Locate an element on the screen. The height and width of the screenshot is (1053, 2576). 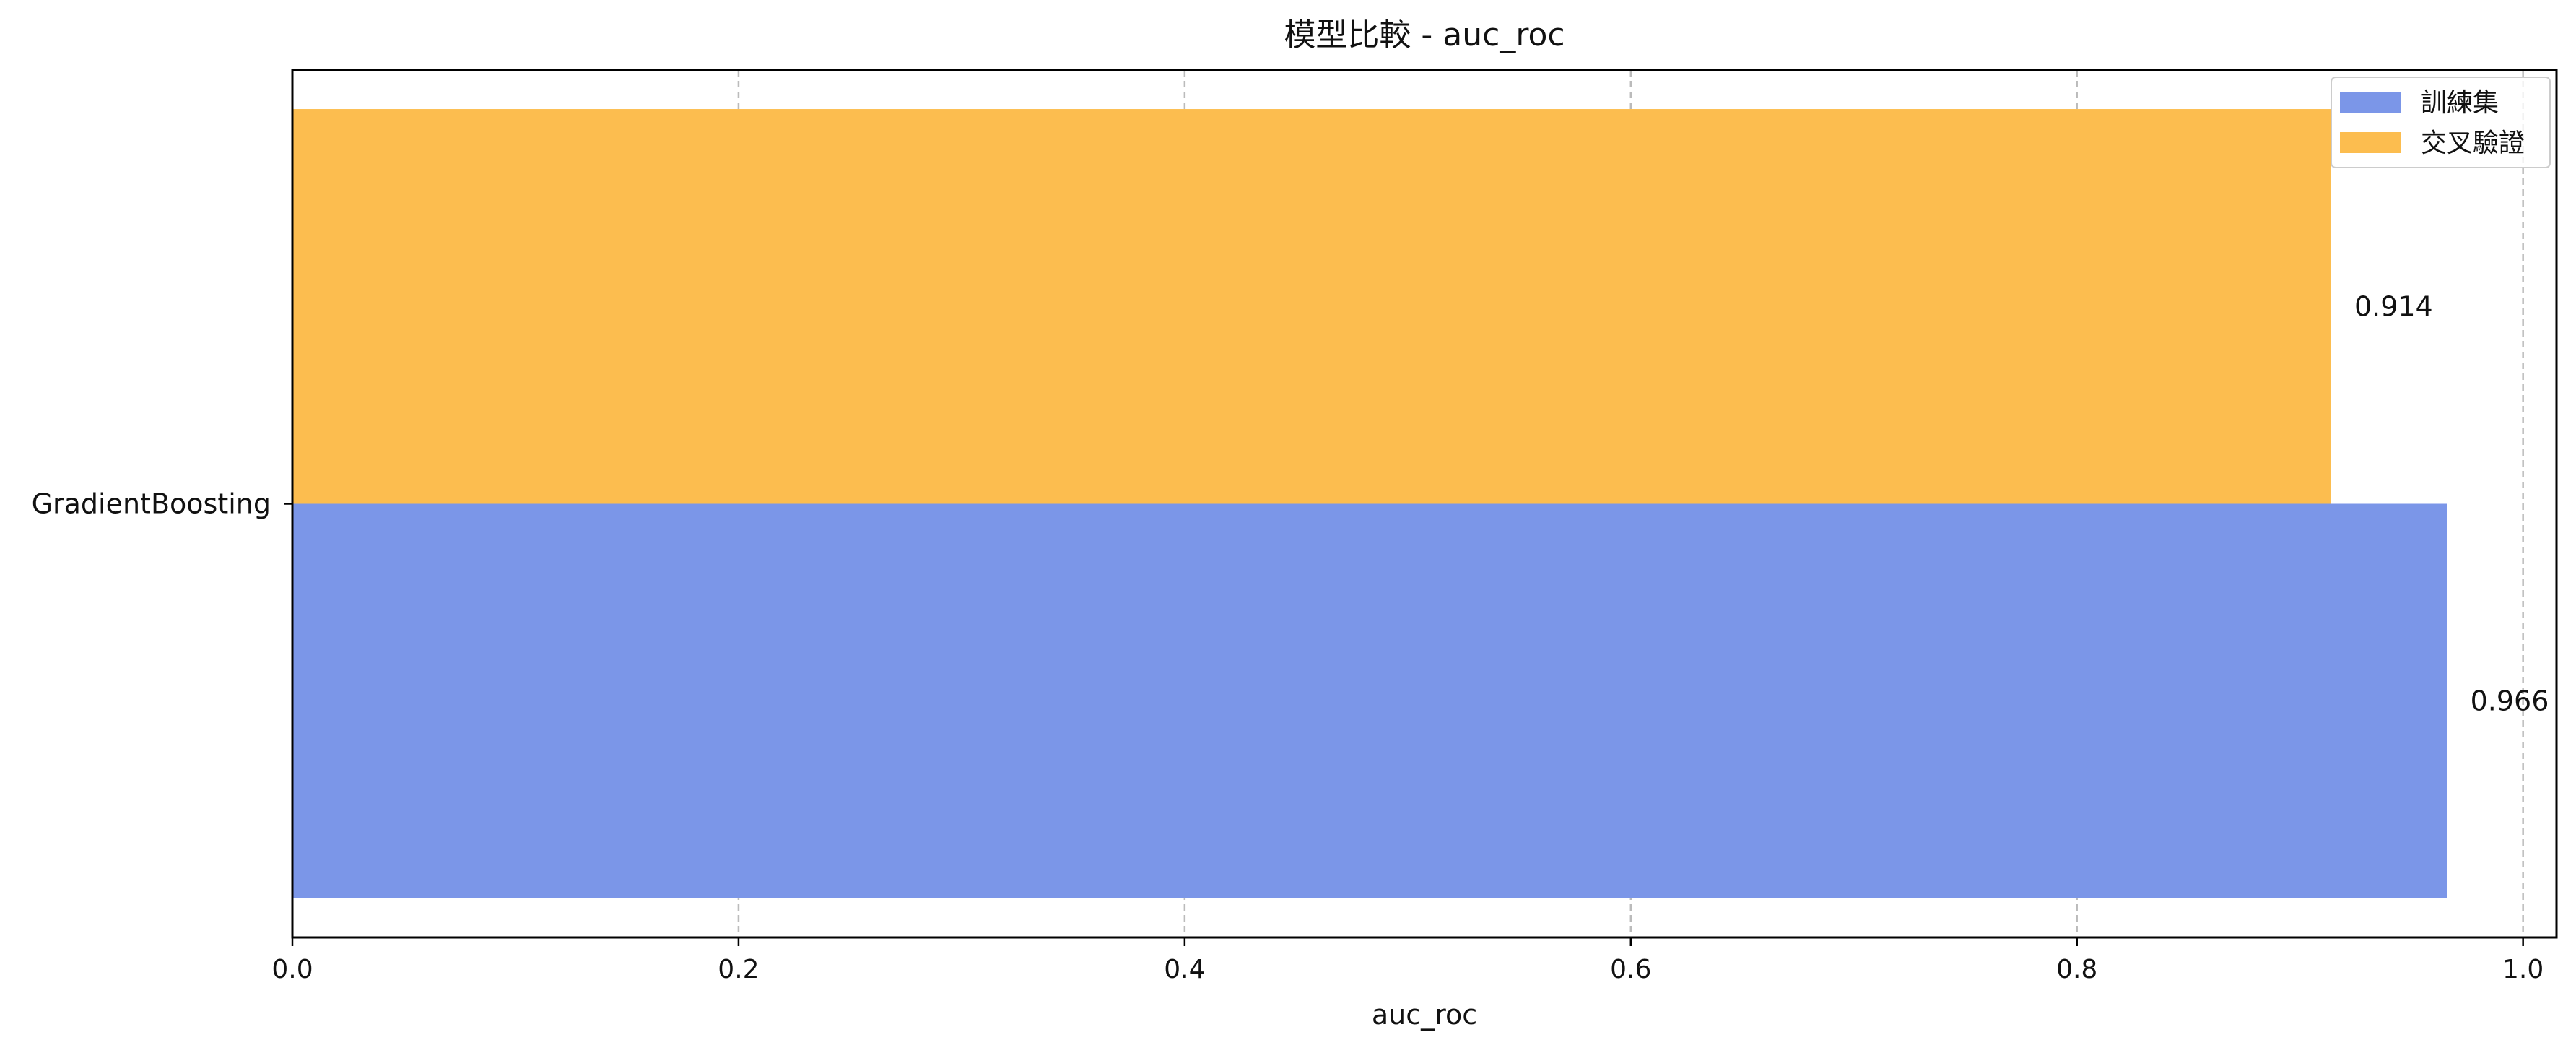
x-tick-label: 1.0 is located at coordinates (2523, 969).